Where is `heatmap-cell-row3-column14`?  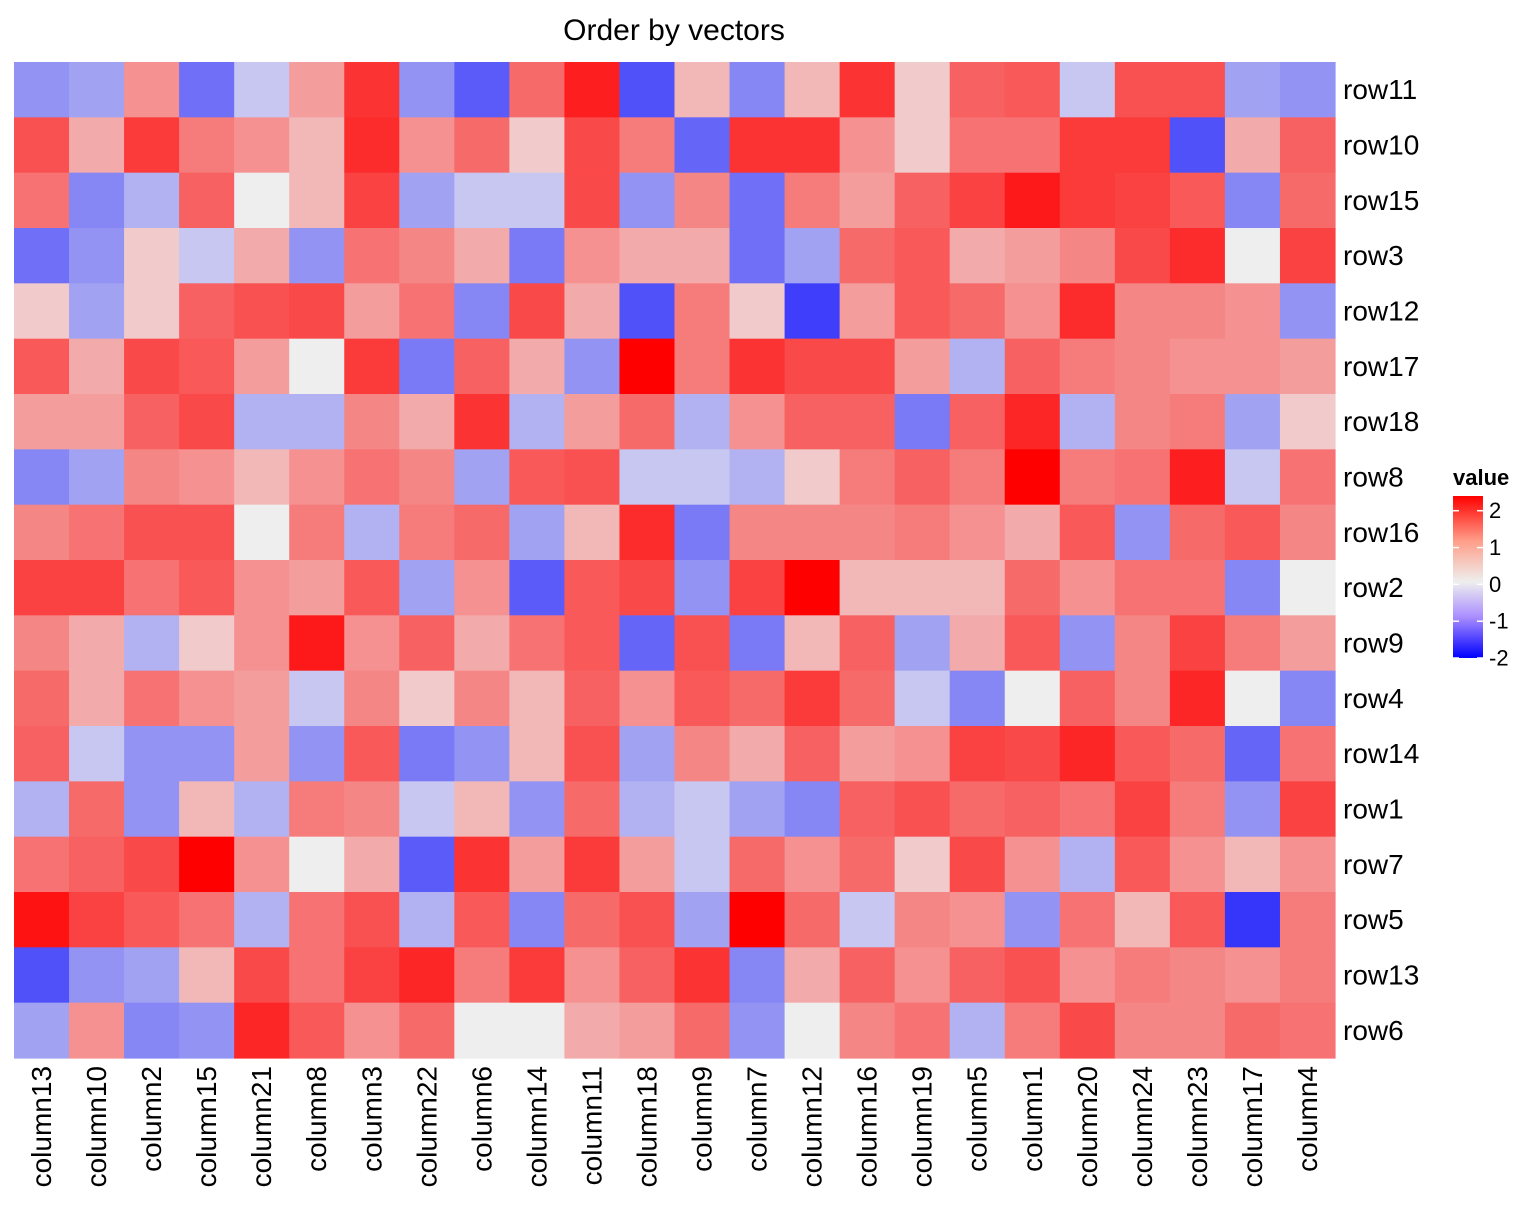
heatmap-cell-row3-column14 is located at coordinates (537, 256).